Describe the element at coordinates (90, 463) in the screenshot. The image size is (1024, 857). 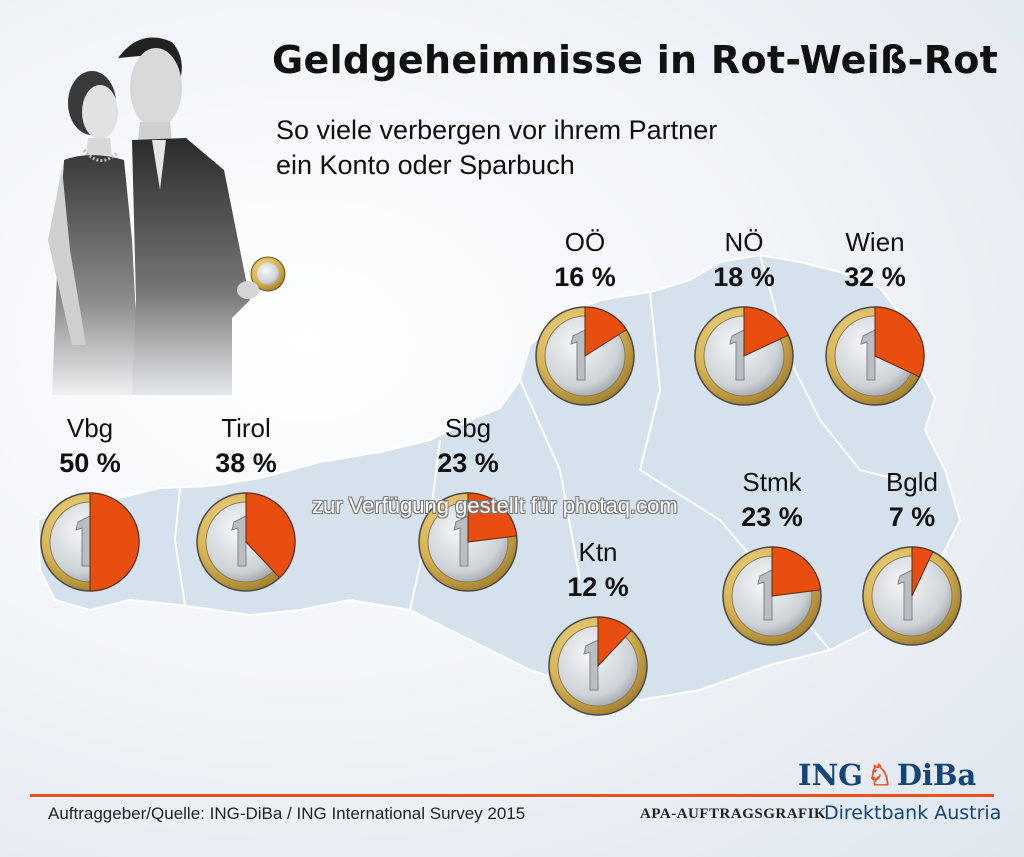
I see `region-value: 50 %` at that location.